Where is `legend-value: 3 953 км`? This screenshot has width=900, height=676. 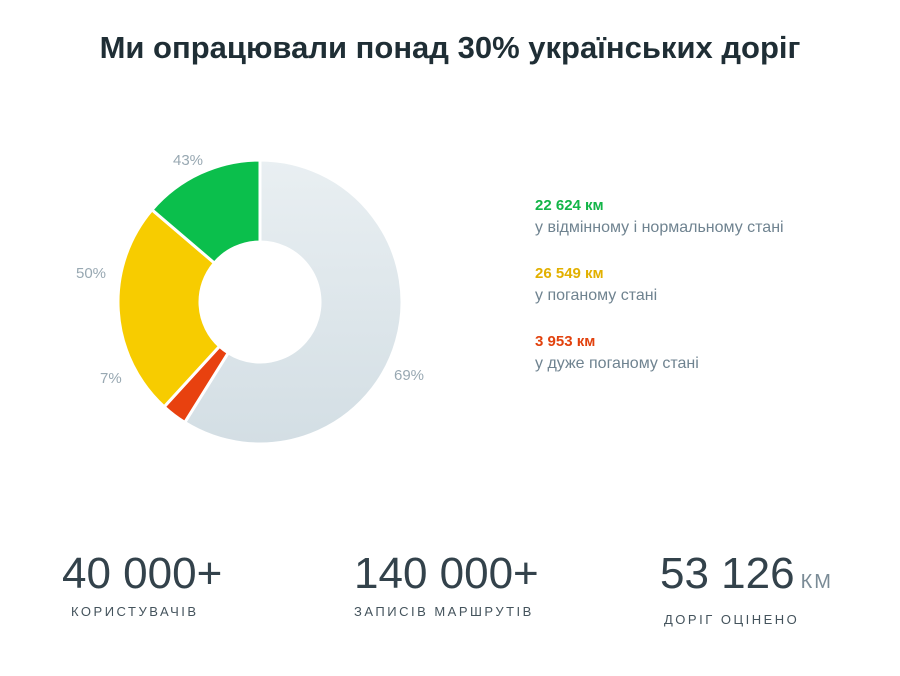
legend-value: 3 953 км is located at coordinates (565, 341).